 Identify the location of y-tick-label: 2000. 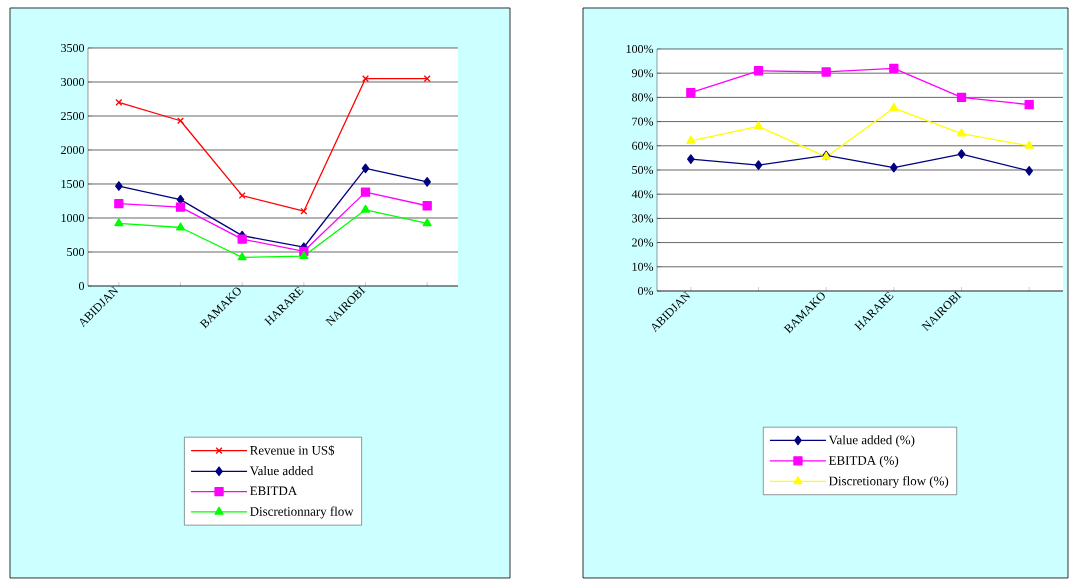
(73, 150).